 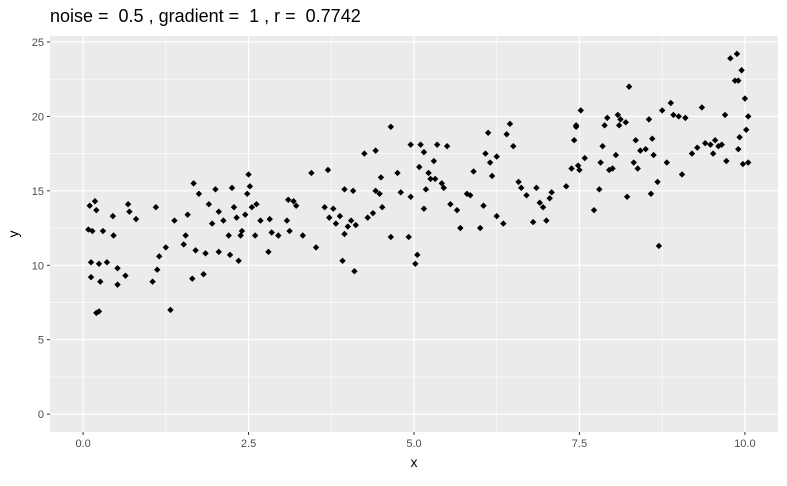 What do you see at coordinates (248, 444) in the screenshot?
I see `x-tick-label: 2.5` at bounding box center [248, 444].